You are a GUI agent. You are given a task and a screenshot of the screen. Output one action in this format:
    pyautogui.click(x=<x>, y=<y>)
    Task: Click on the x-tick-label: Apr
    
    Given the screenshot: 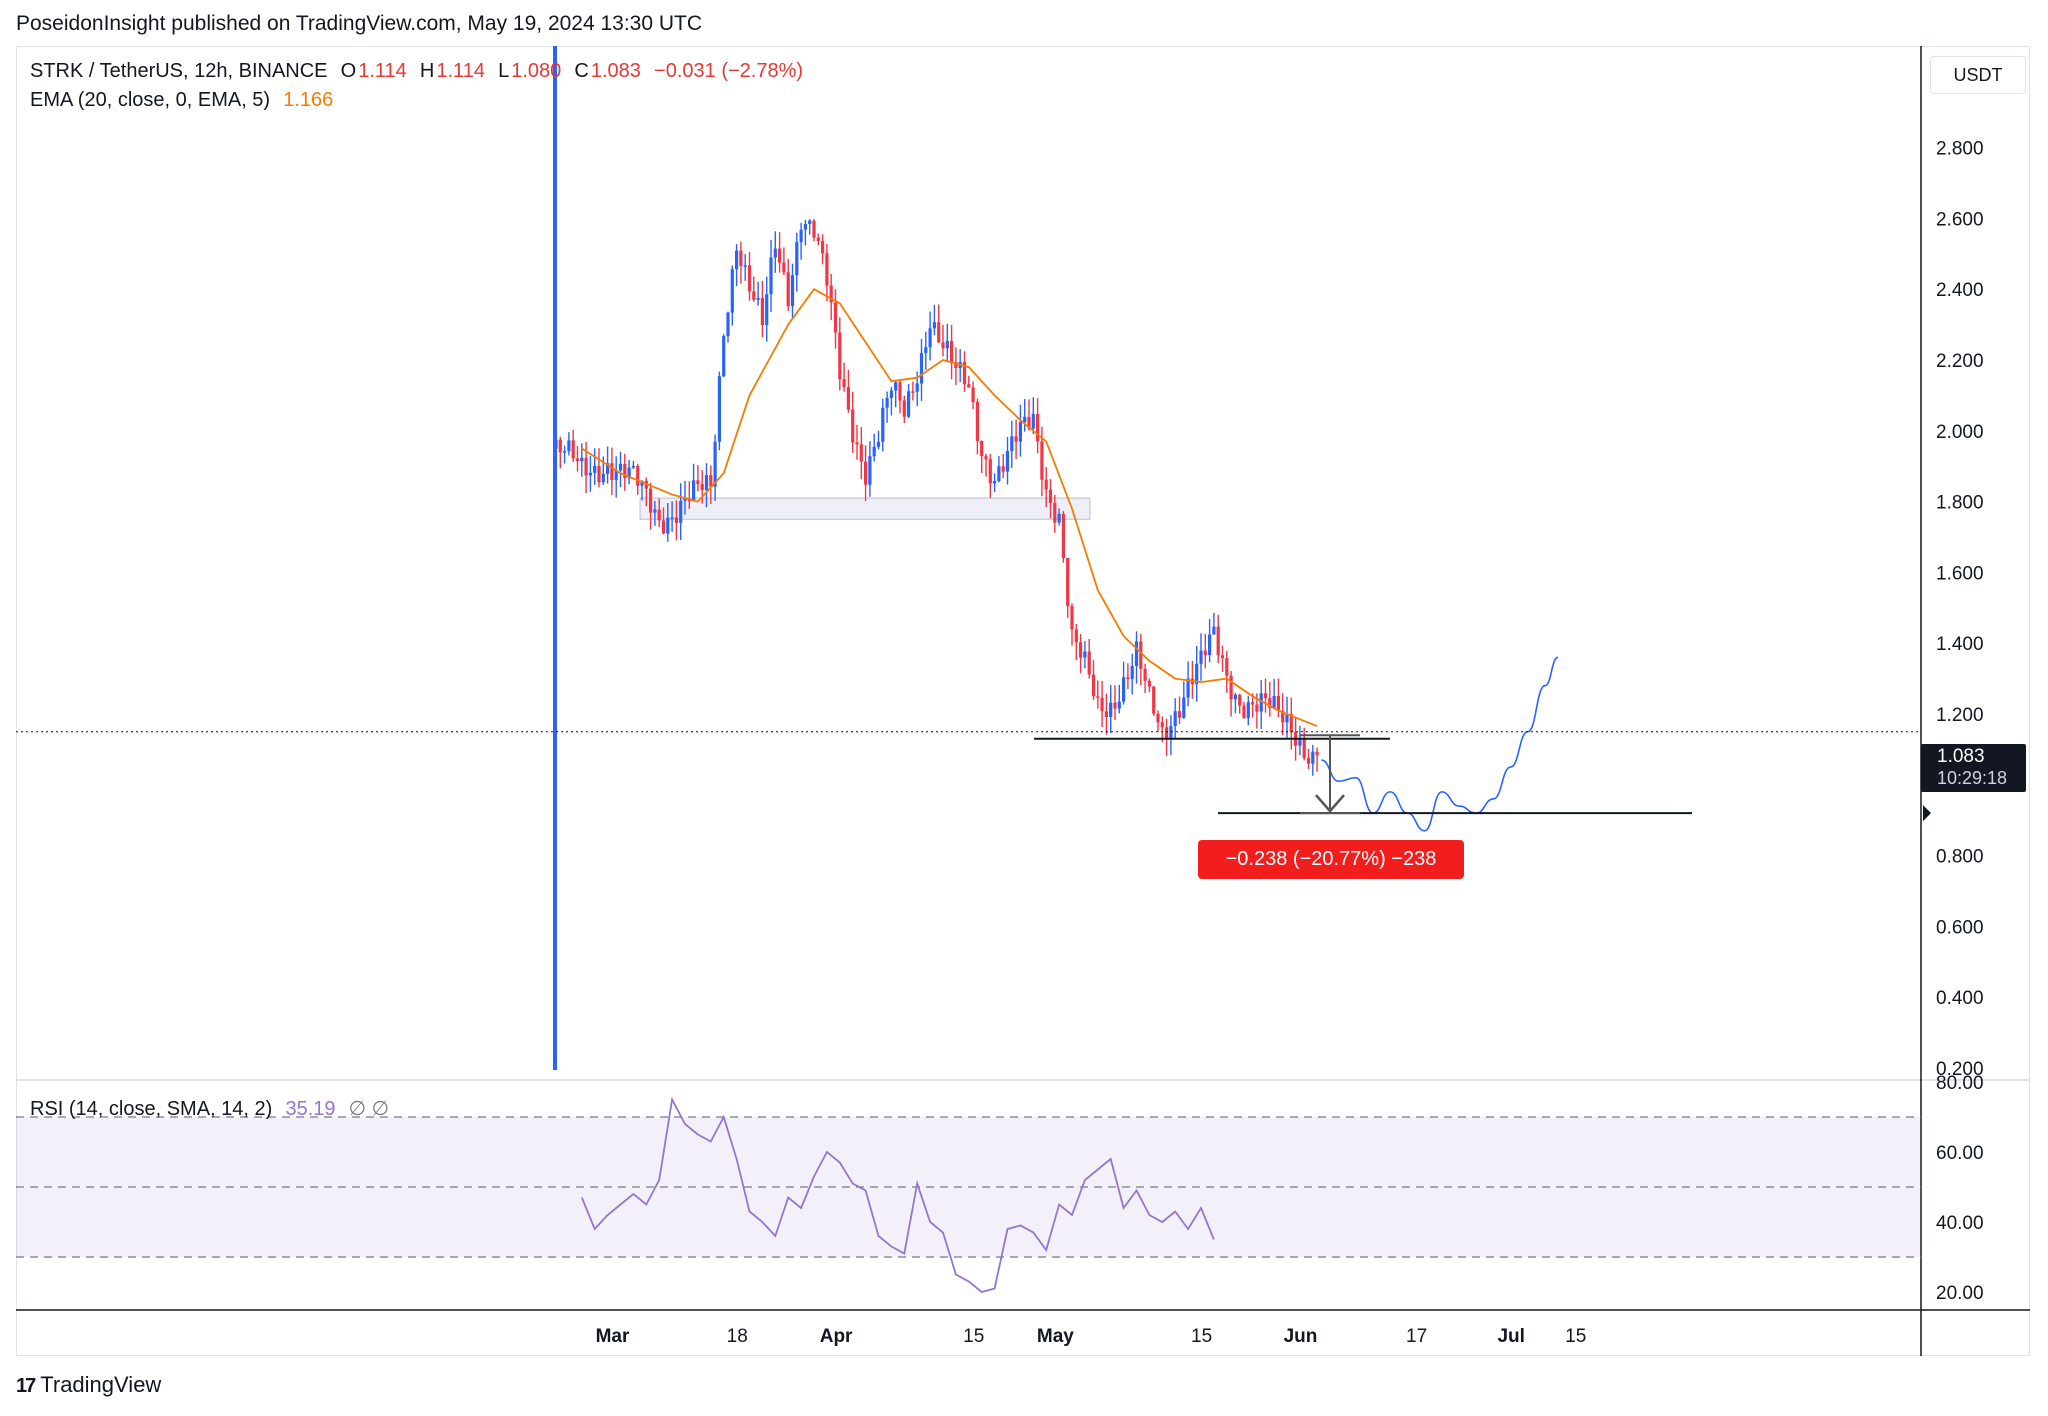 What is the action you would take?
    pyautogui.click(x=836, y=1336)
    